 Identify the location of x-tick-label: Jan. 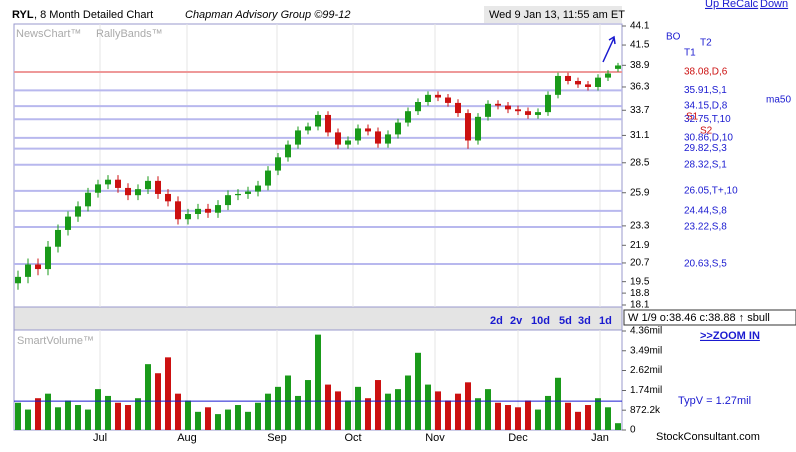
(600, 438).